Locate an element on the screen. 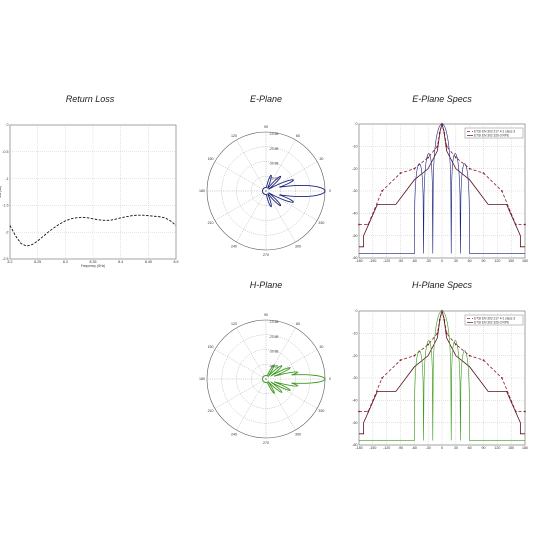 This screenshot has width=540, height=540. e_plane-angle-label: 0 is located at coordinates (330, 191).